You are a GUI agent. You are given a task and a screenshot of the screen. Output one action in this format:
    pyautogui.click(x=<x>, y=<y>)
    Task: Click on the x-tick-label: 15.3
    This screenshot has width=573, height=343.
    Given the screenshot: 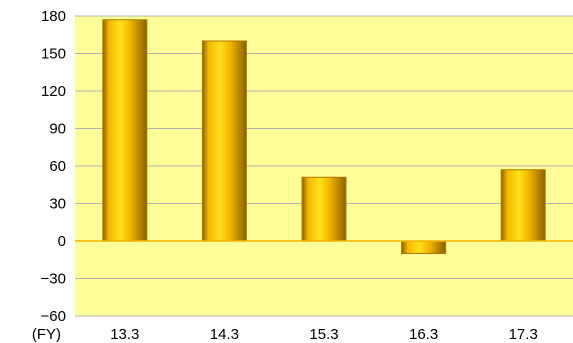 What is the action you would take?
    pyautogui.click(x=323, y=334)
    